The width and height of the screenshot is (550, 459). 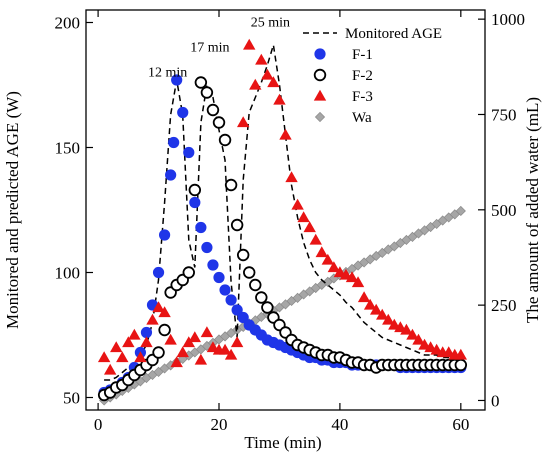 What do you see at coordinates (209, 48) in the screenshot?
I see `peak-annotation: 17 min` at bounding box center [209, 48].